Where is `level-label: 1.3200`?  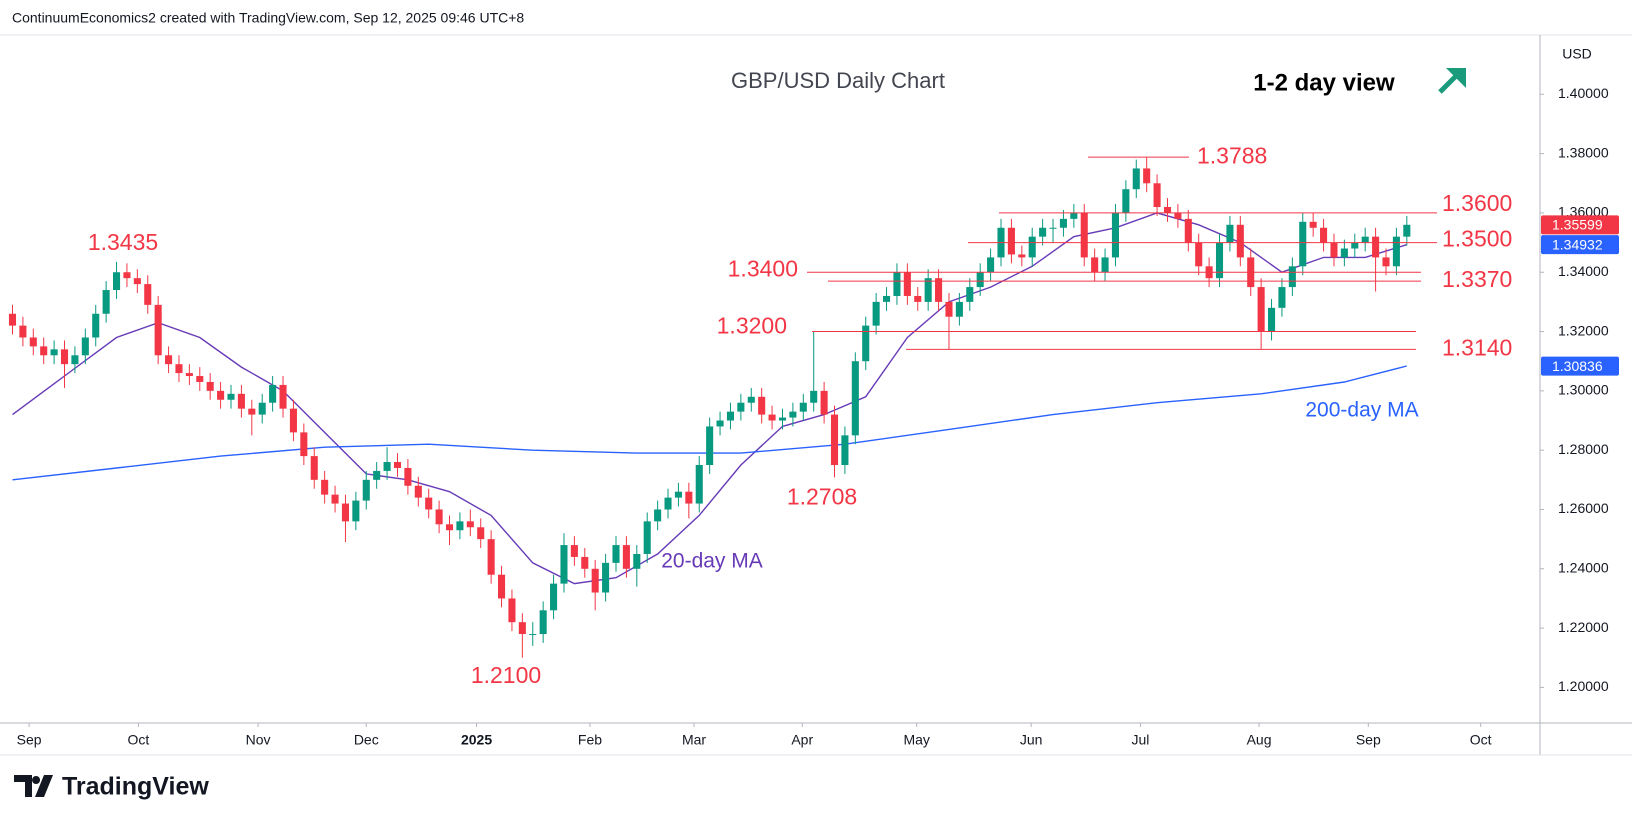 level-label: 1.3200 is located at coordinates (752, 326).